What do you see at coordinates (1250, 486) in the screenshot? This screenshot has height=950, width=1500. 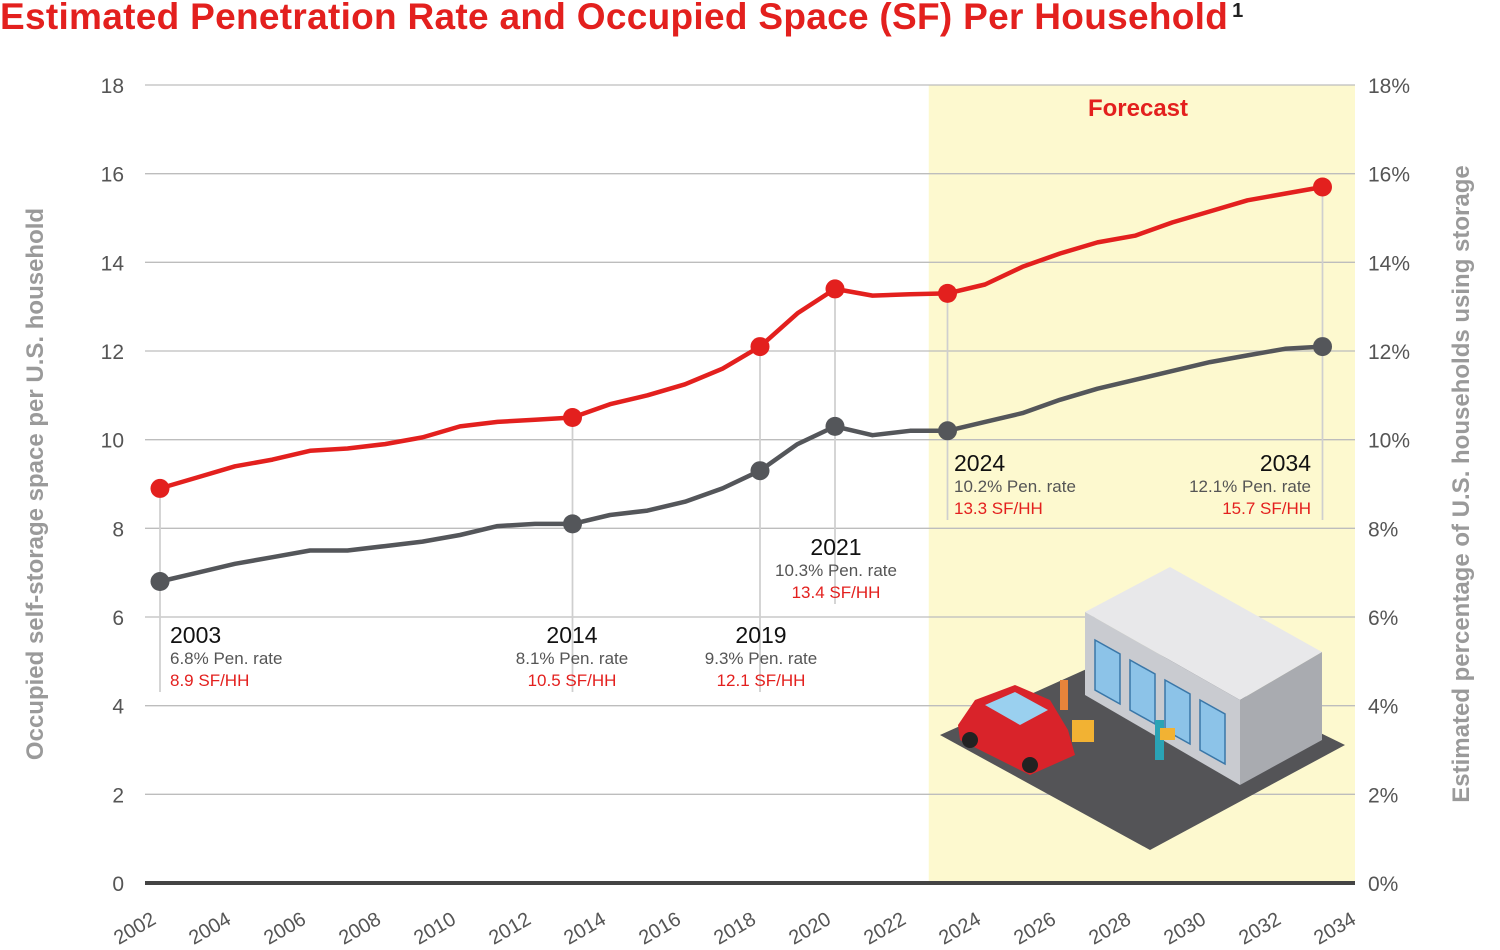 I see `annotation-pen: 12.1% Pen. rate` at bounding box center [1250, 486].